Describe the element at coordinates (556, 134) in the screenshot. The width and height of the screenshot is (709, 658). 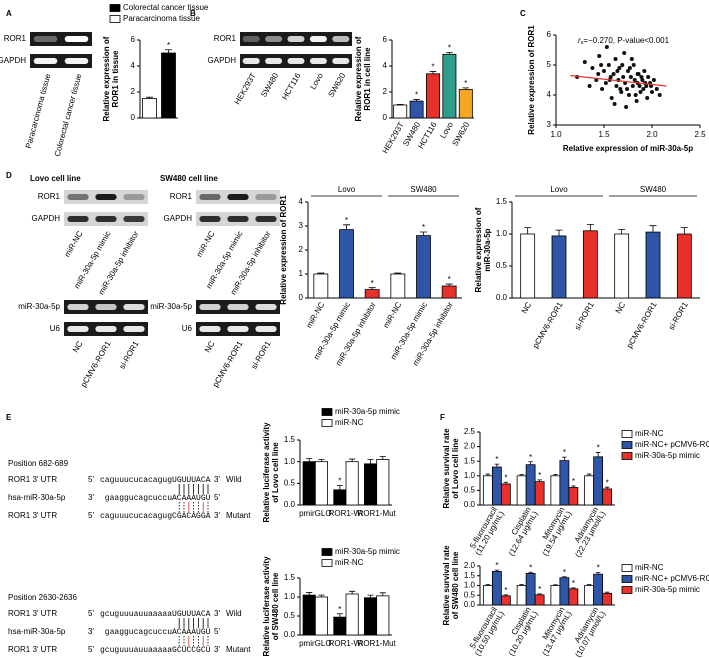
I see `x-tick-label: 1.0` at that location.